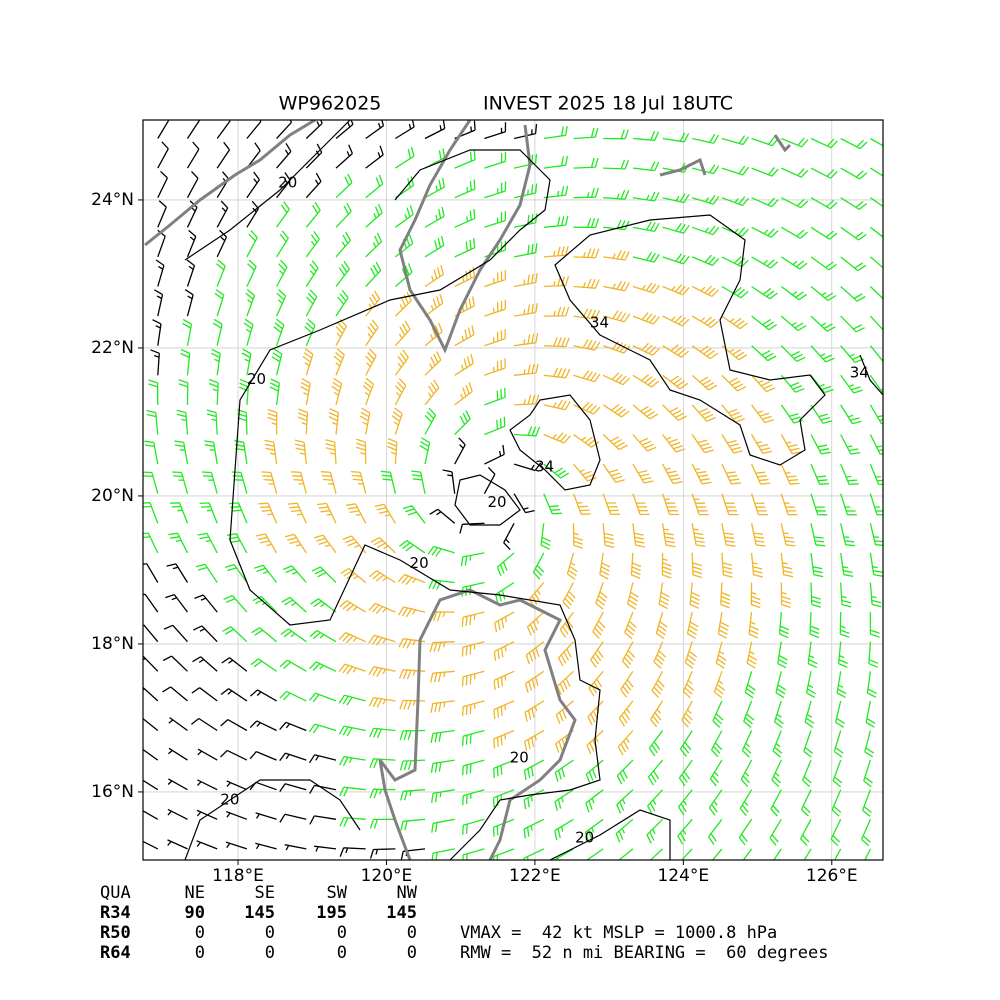  What do you see at coordinates (112, 644) in the screenshot?
I see `y-tick-label: 18°N` at bounding box center [112, 644].